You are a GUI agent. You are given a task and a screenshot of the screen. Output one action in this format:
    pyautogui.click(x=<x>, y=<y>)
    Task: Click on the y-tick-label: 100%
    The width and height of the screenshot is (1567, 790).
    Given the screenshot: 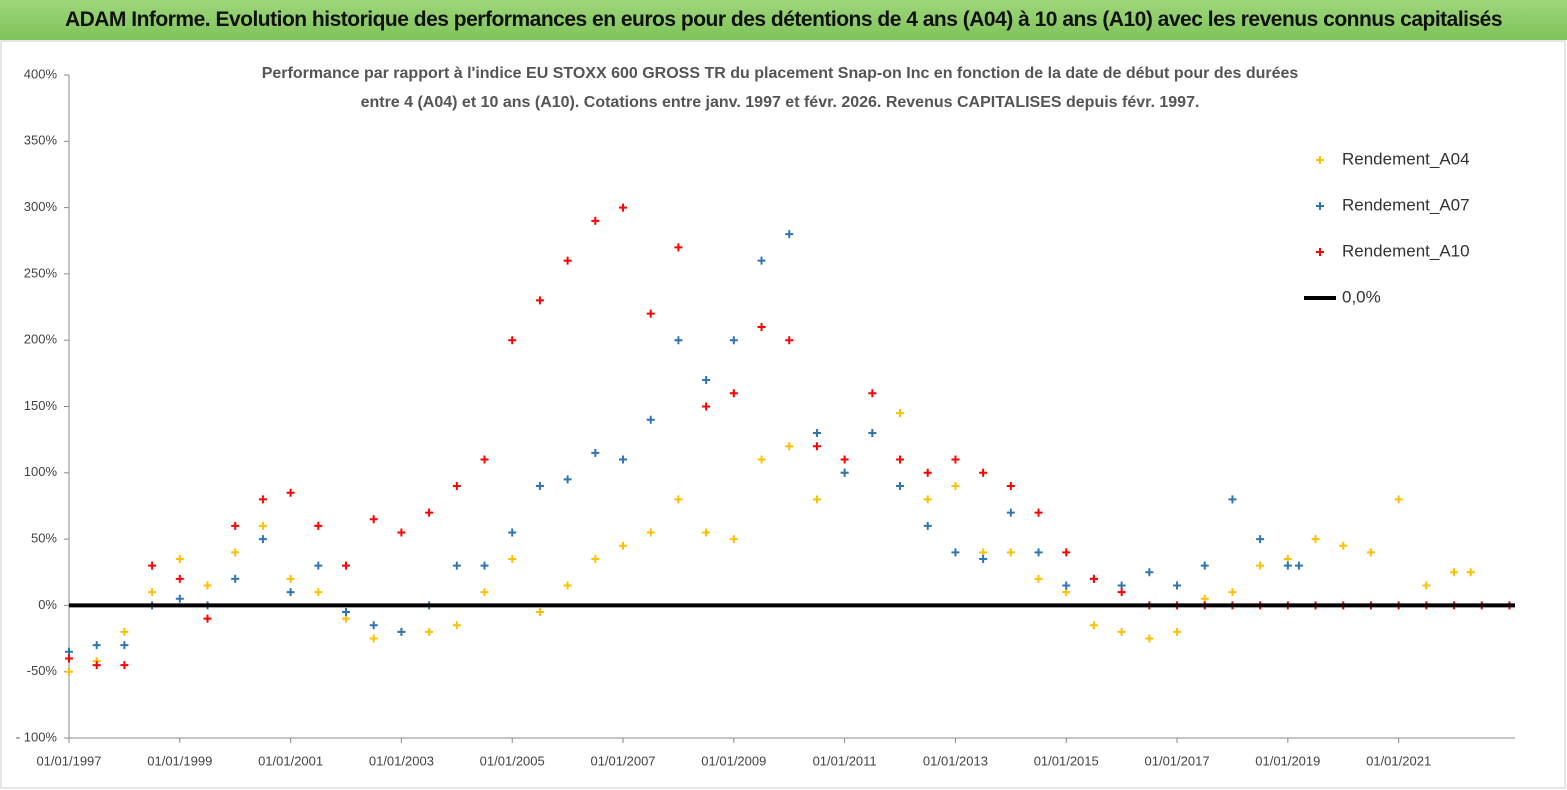 What is the action you would take?
    pyautogui.click(x=41, y=471)
    